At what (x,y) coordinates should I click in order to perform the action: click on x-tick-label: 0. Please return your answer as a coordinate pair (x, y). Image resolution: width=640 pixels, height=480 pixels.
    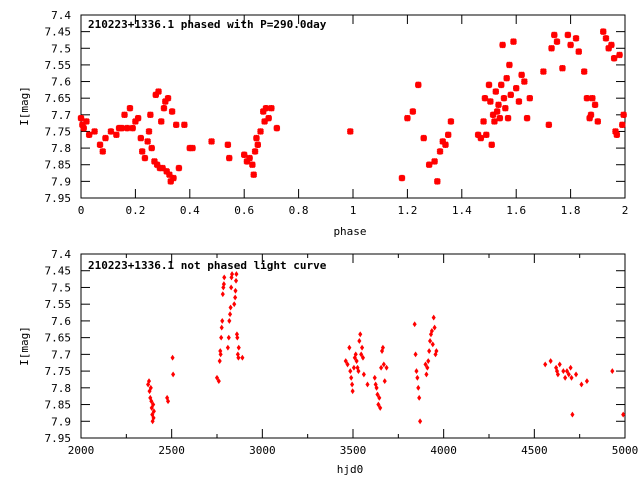
    Looking at the image, I should click on (81, 210).